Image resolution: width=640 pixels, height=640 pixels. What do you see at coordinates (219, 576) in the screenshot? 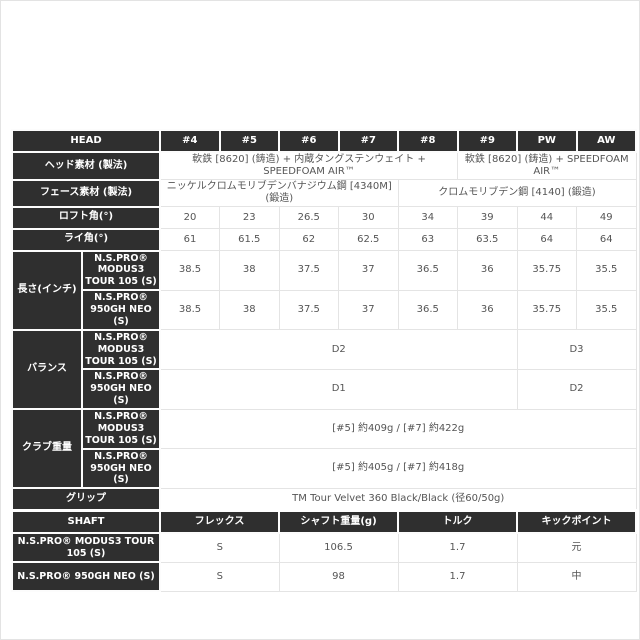
I see `shaft-row2-flex: S` at bounding box center [219, 576].